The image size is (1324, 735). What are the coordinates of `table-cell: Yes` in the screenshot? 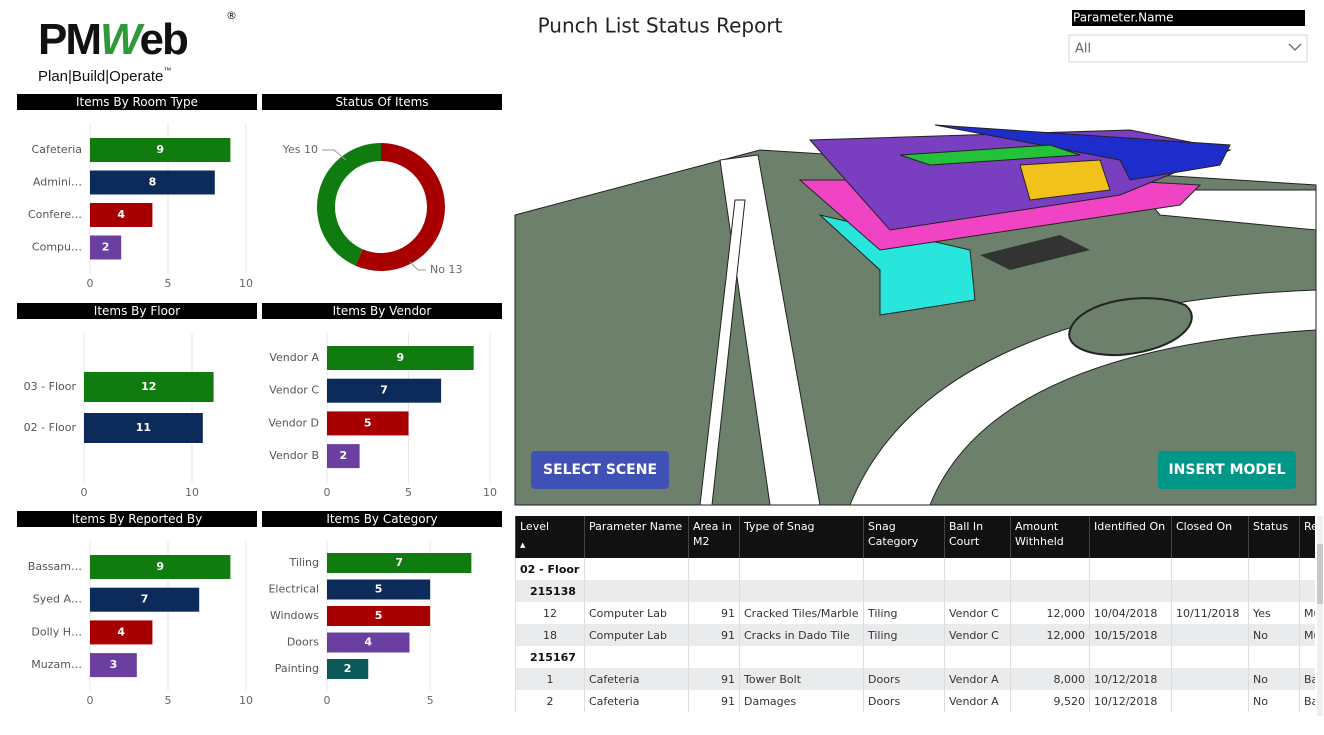 It's located at (1274, 613).